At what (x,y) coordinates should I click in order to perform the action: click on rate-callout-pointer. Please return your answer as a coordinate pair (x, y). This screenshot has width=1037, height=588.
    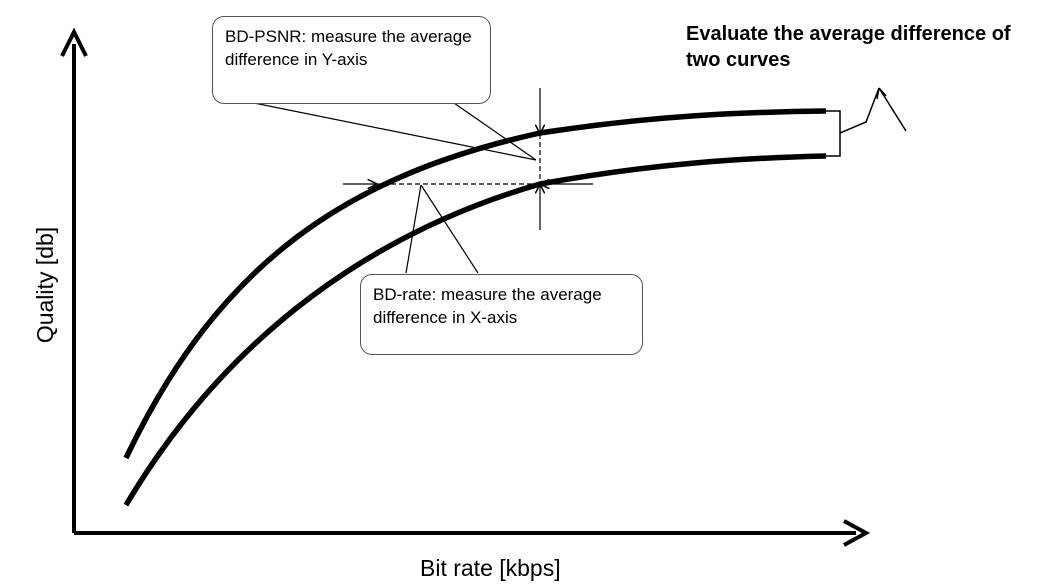
    Looking at the image, I should click on (442, 229).